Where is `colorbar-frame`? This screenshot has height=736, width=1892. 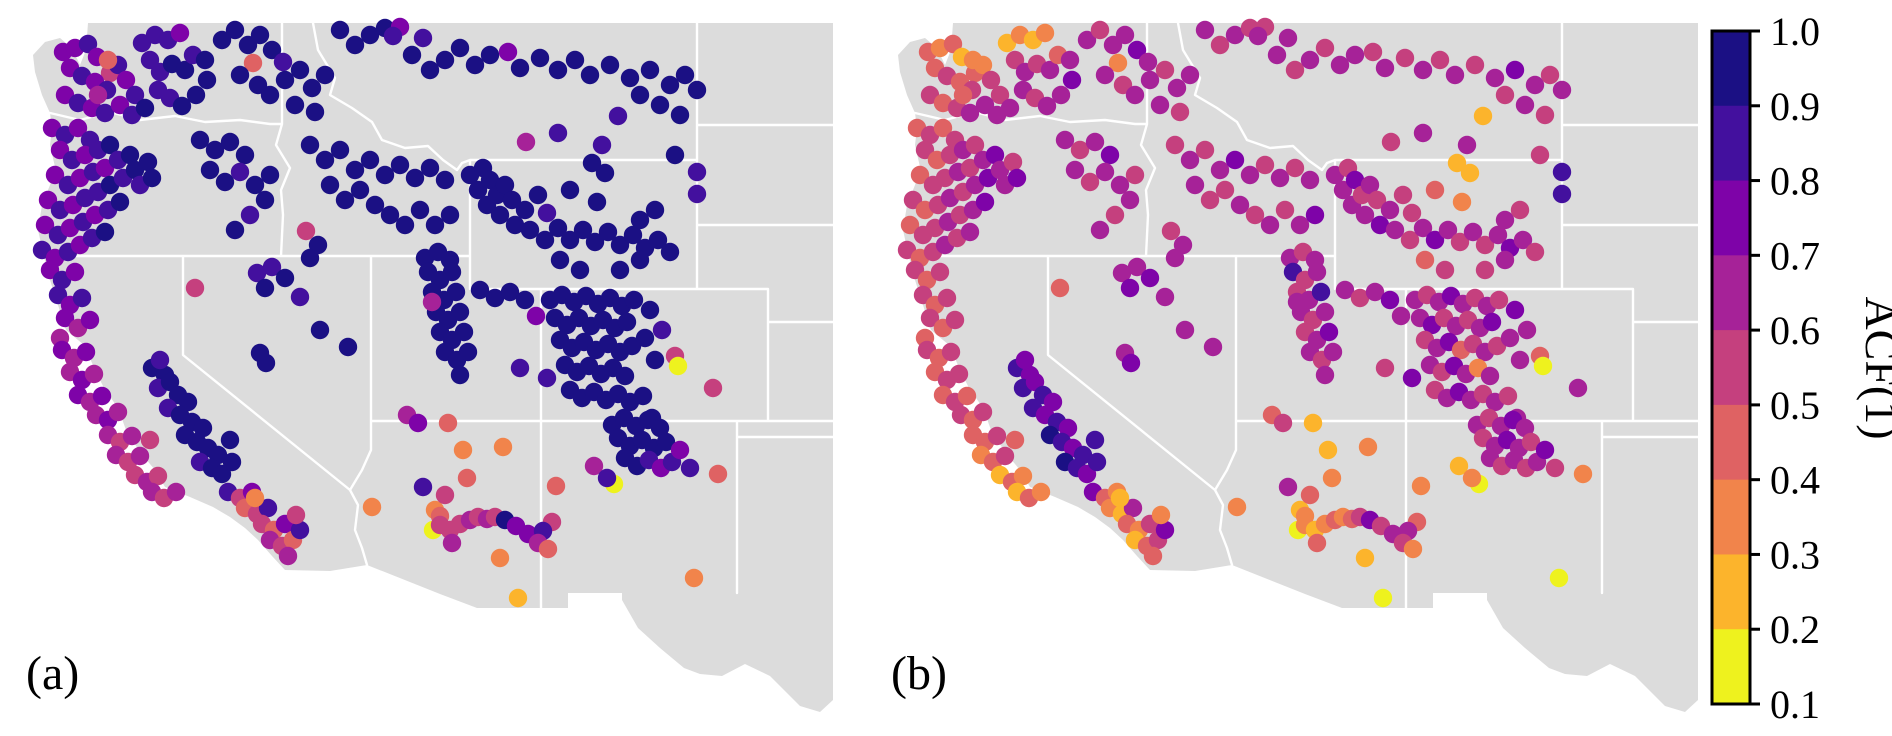
colorbar-frame is located at coordinates (1731, 367).